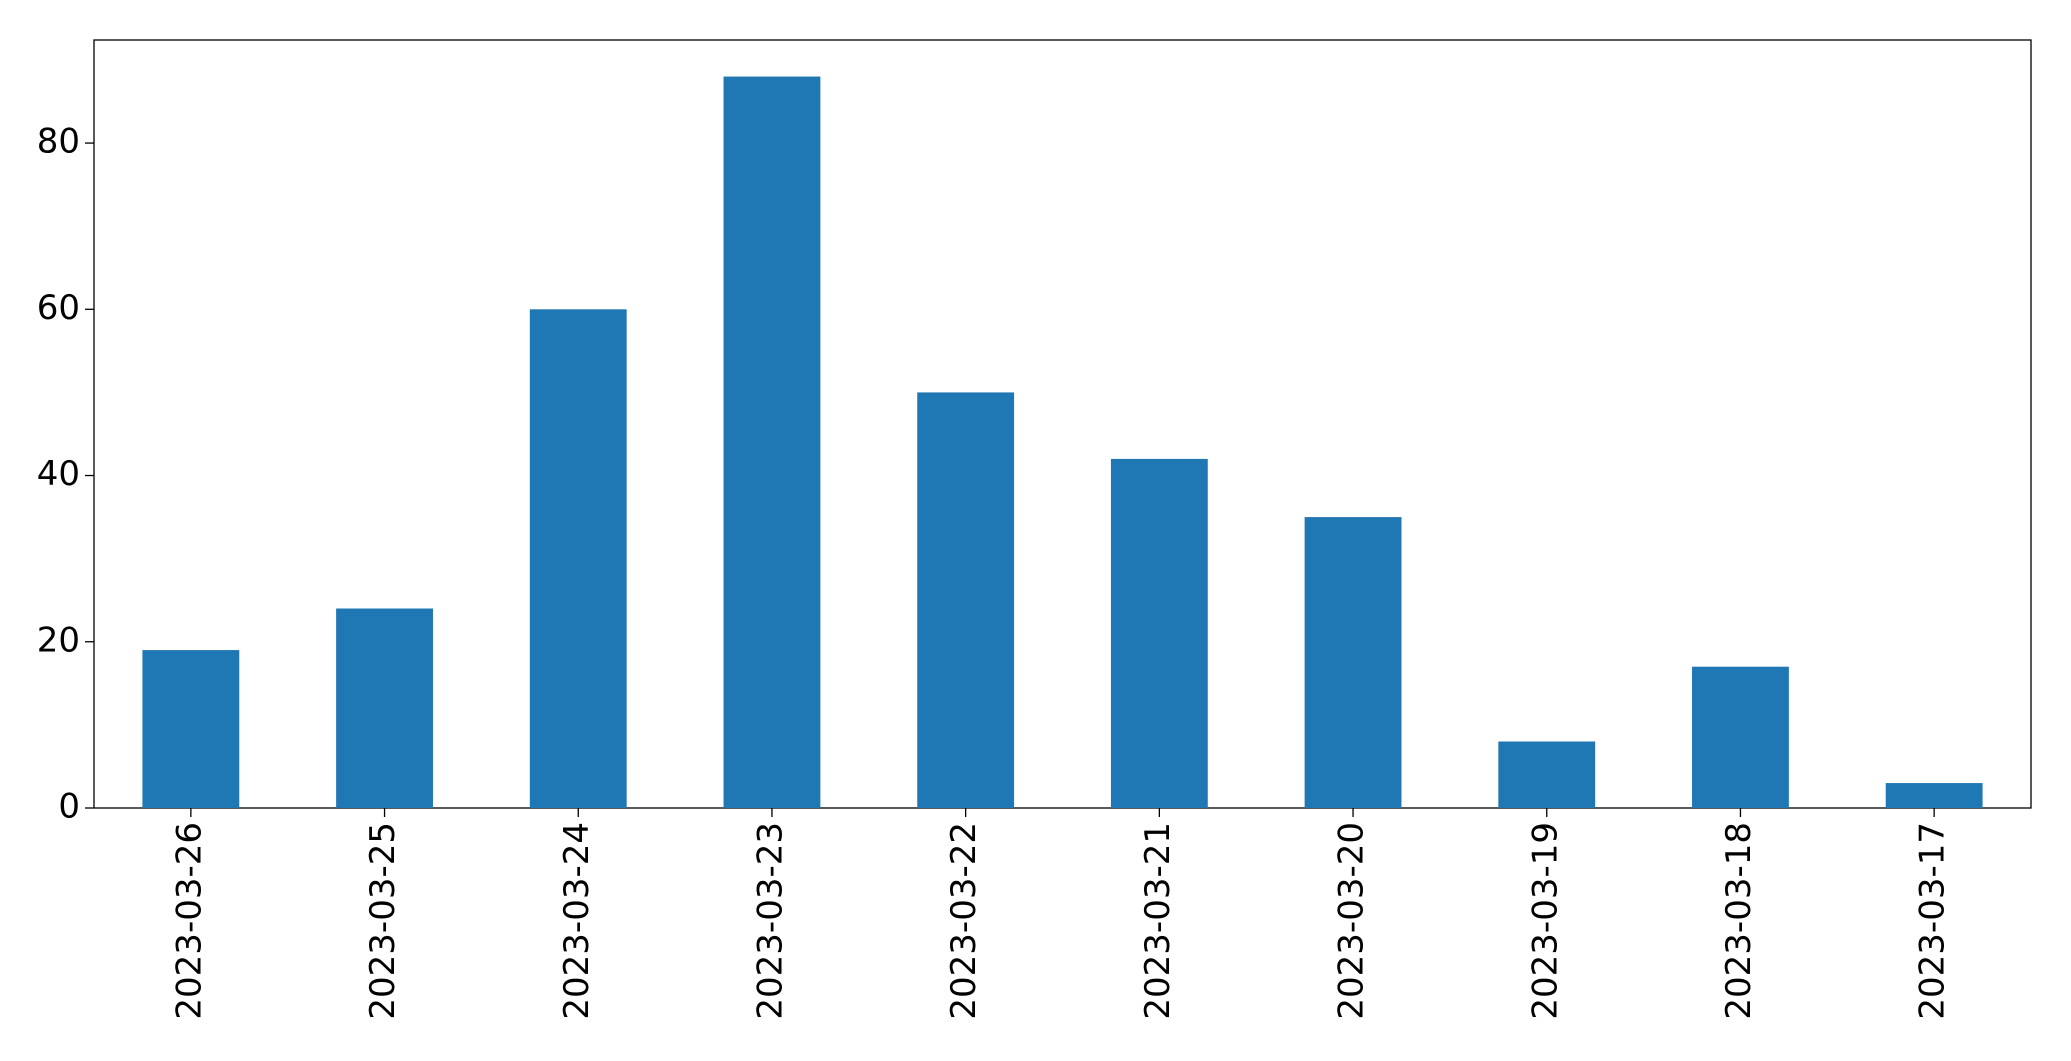 The width and height of the screenshot is (2071, 1061). Describe the element at coordinates (1933, 921) in the screenshot. I see `x-tick-label: 2023-03-17` at that location.